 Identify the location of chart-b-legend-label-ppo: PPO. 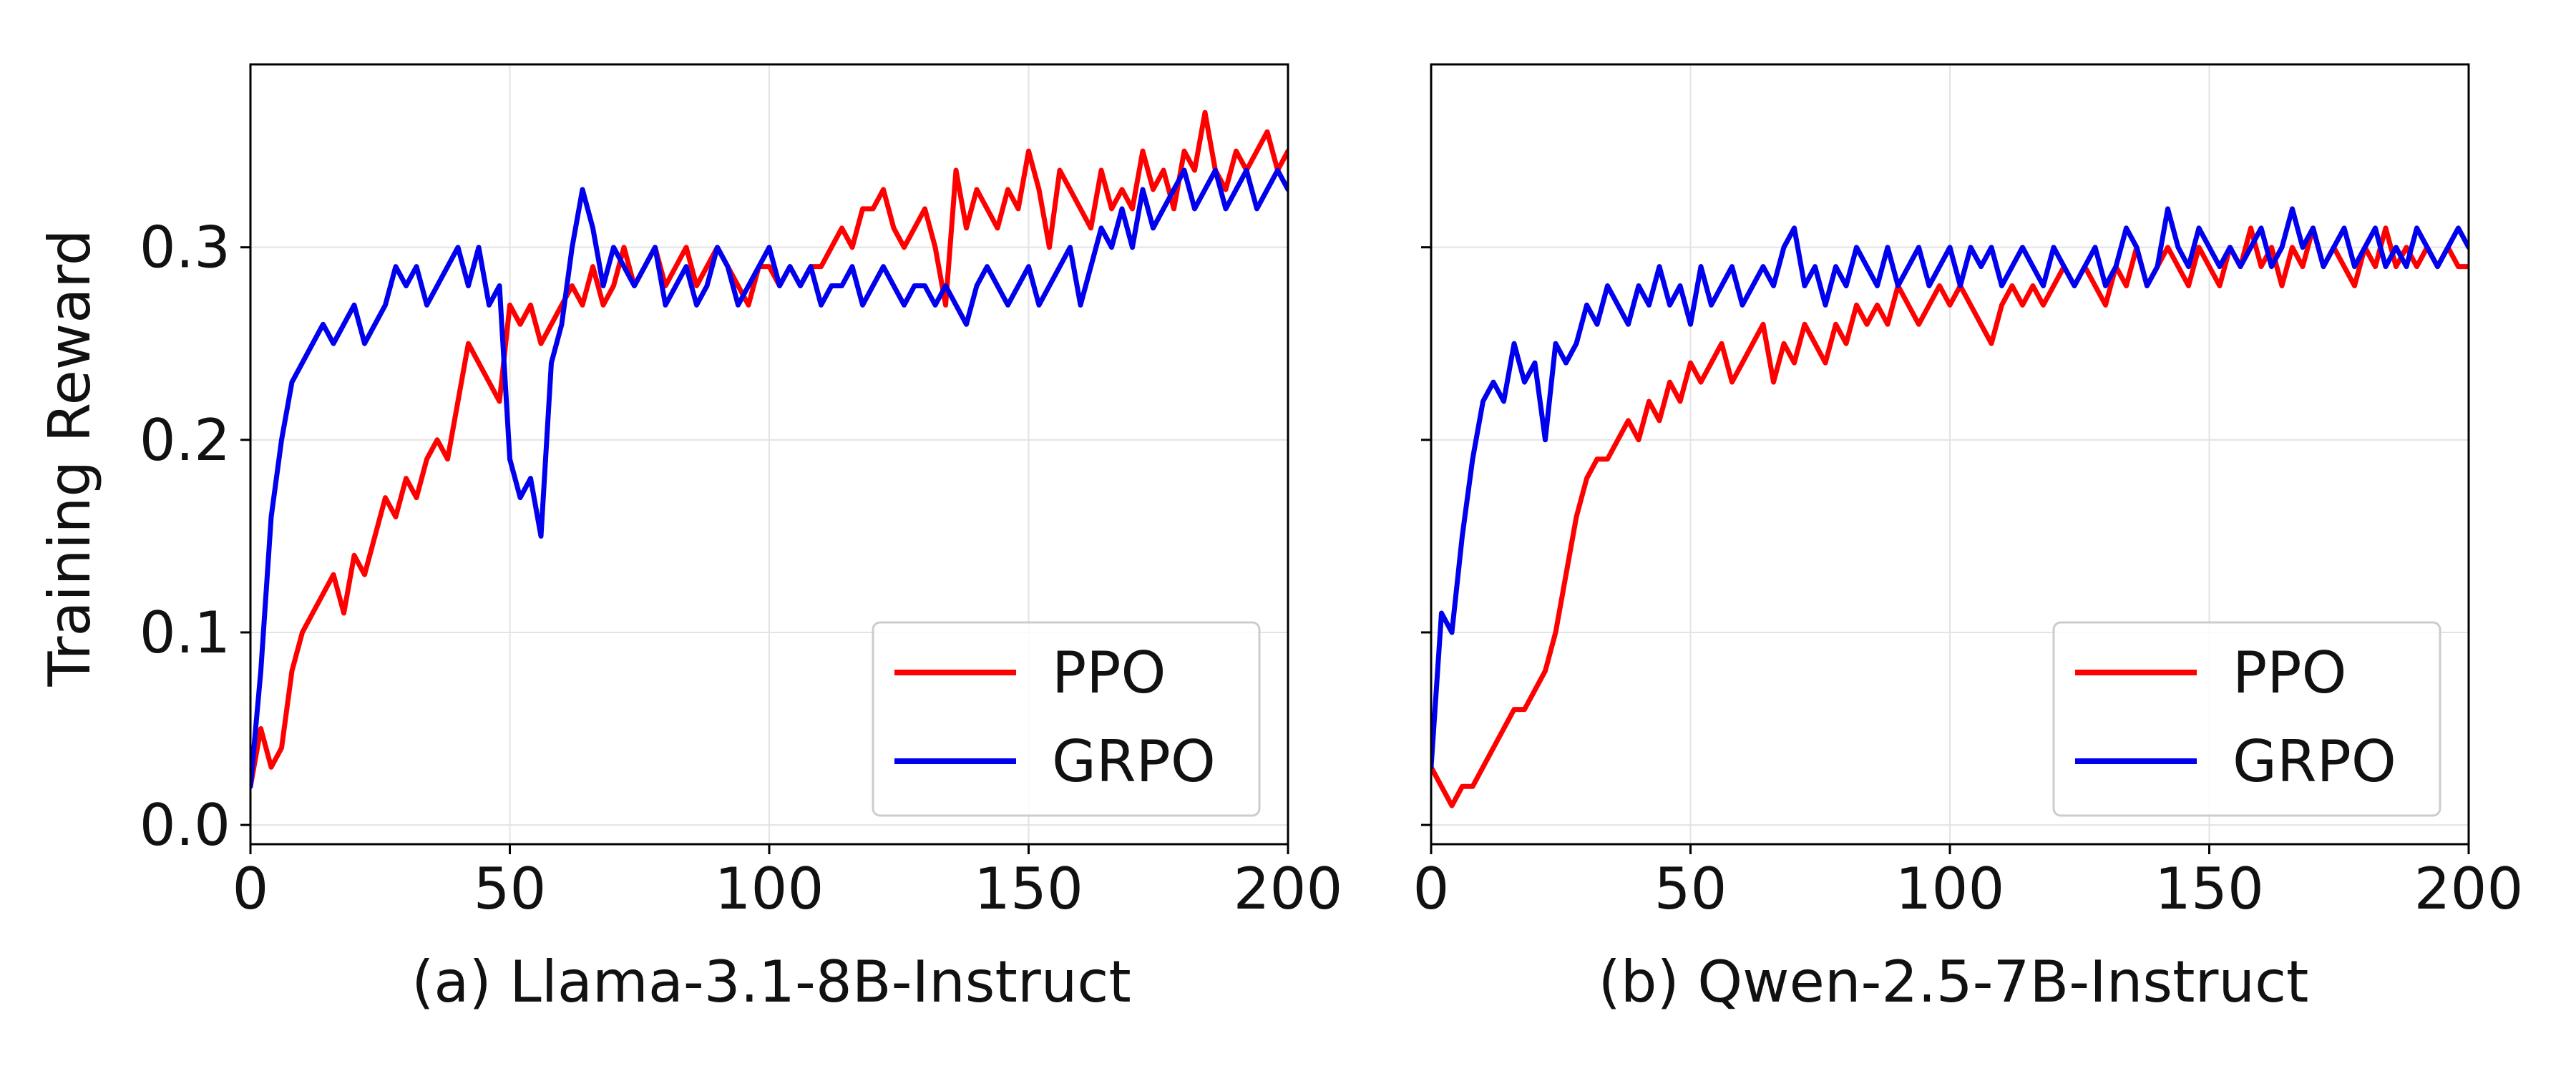
(2289, 673).